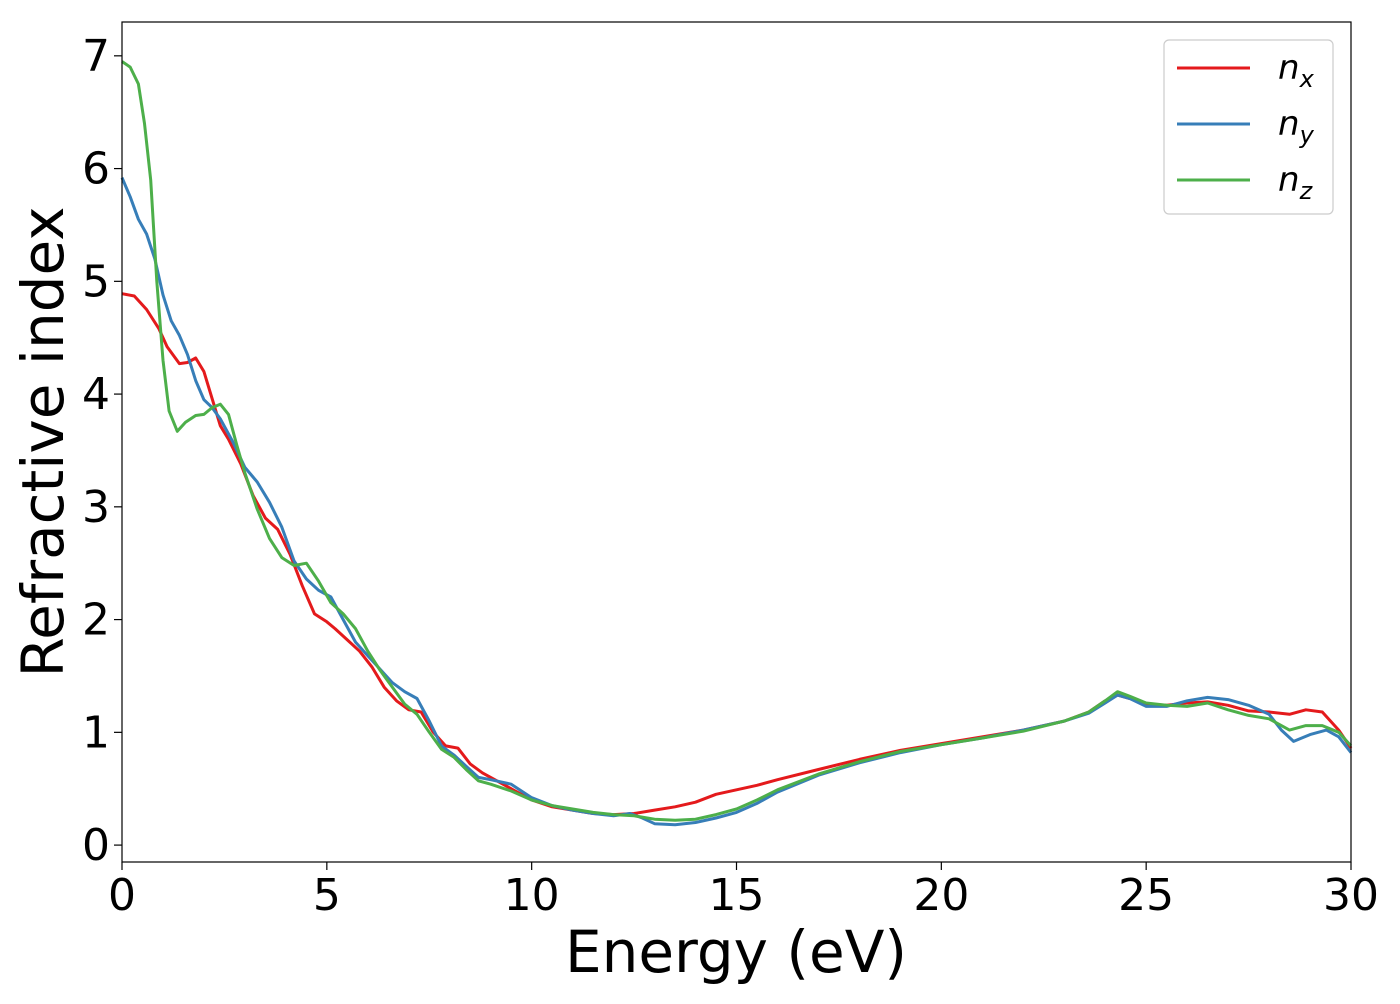  I want to click on y-tick-label: 4, so click(96, 394).